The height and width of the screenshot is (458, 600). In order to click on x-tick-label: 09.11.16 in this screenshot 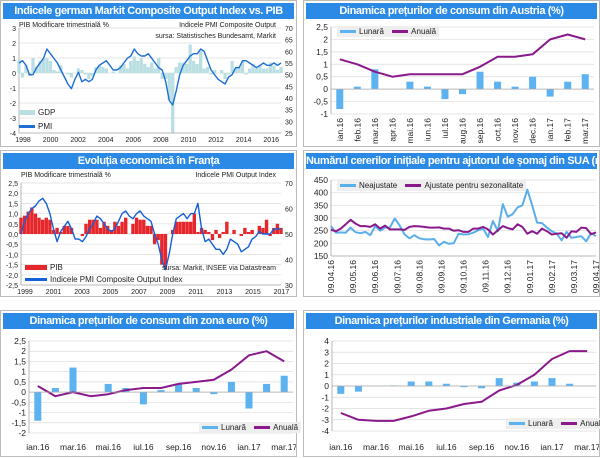, I will do `click(486, 276)`.